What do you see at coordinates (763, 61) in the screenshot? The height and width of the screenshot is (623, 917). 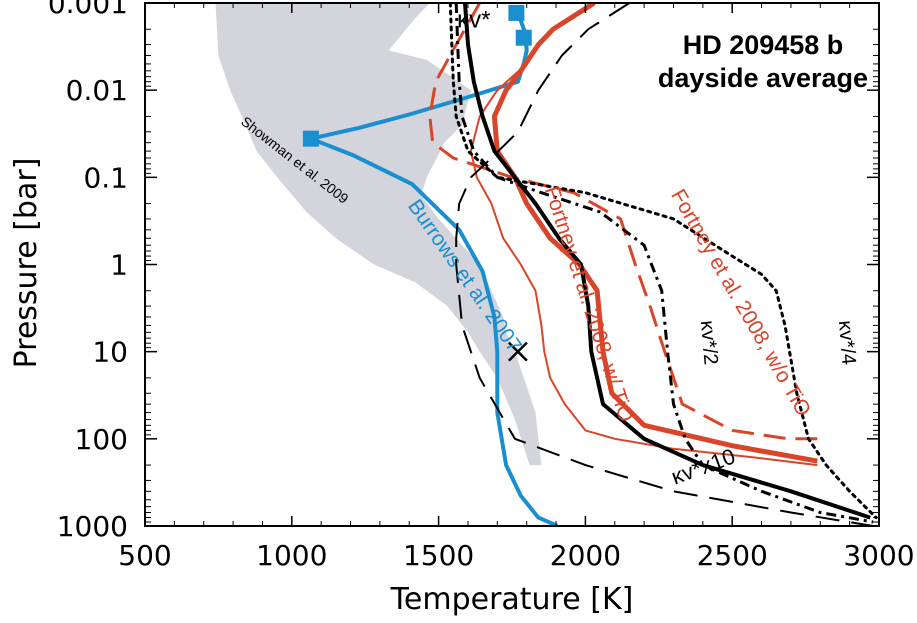 I see `chart-title-block: HD 209458 b dayside average` at bounding box center [763, 61].